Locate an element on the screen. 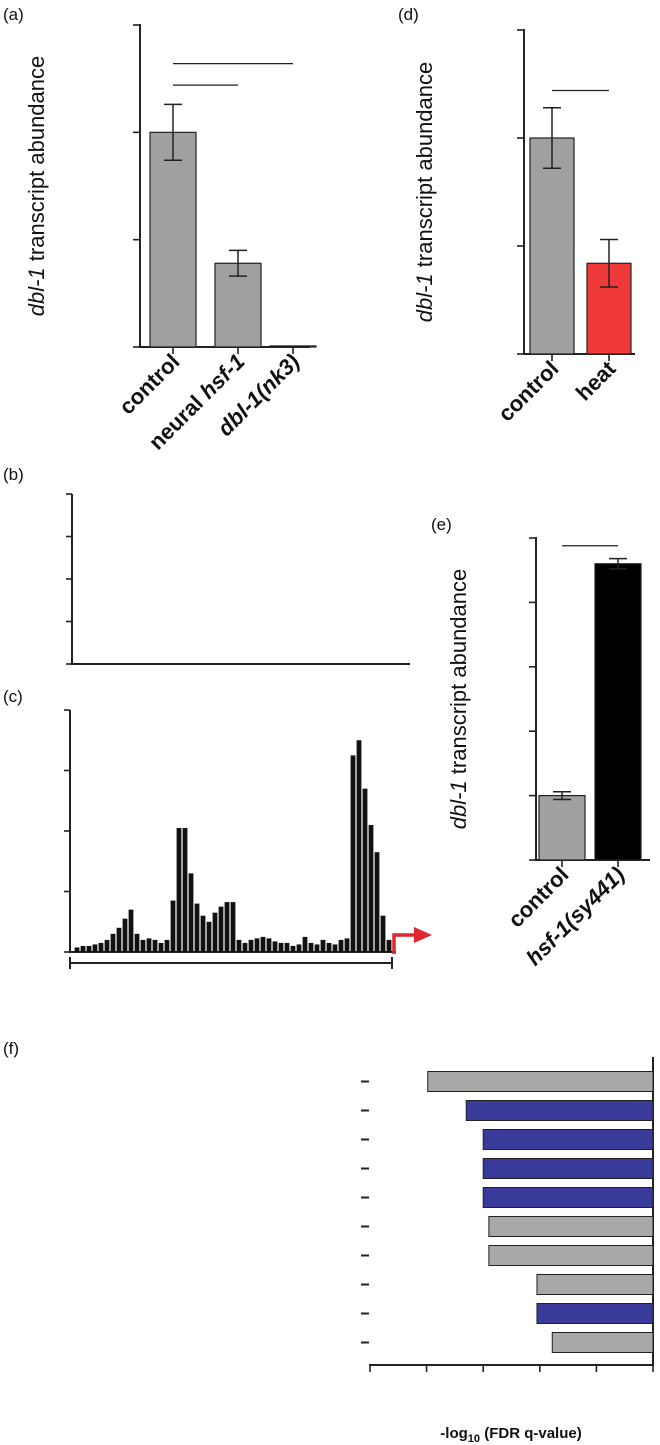  x-axis-sublabel: -log10 (FDR q-value) is located at coordinates (510, 1435).